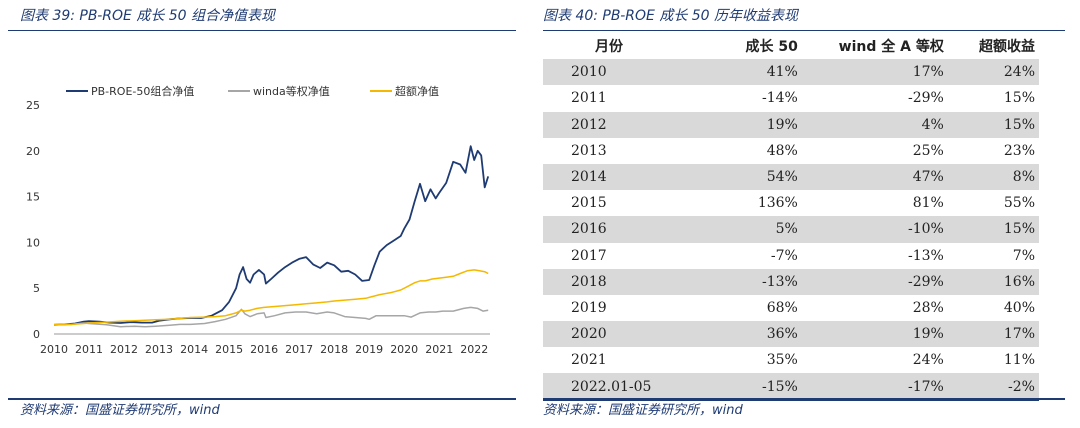 The width and height of the screenshot is (1080, 428). Describe the element at coordinates (897, 229) in the screenshot. I see `cell-winda-equal: -10%` at that location.